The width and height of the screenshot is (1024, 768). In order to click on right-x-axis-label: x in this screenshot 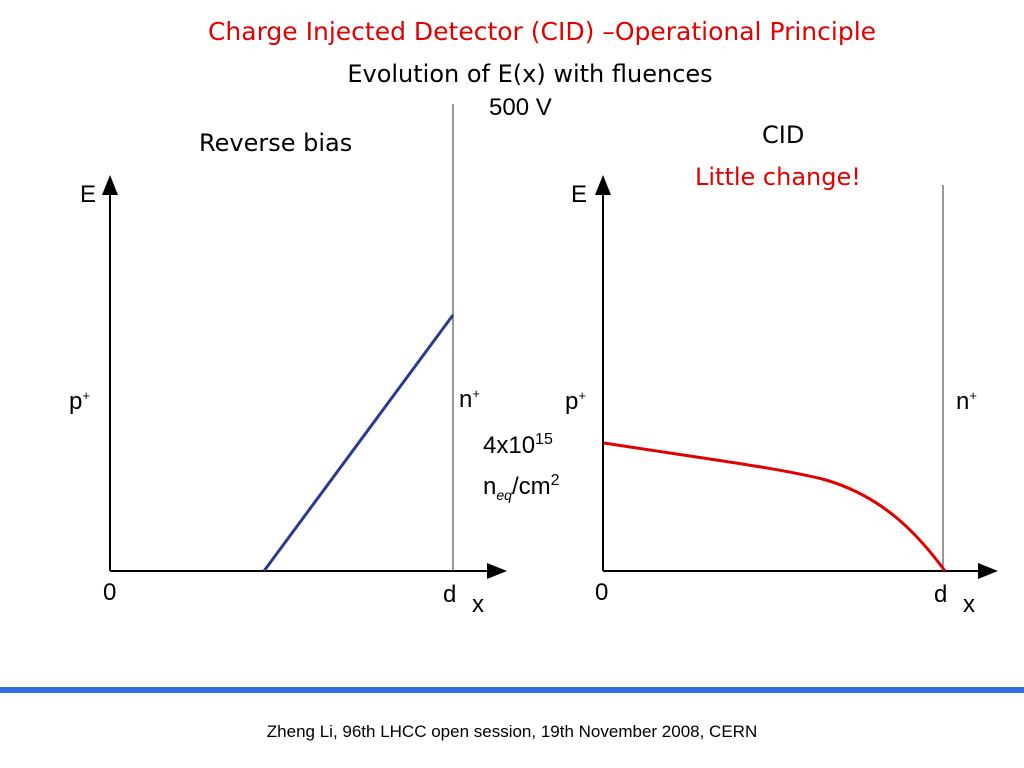, I will do `click(969, 604)`.